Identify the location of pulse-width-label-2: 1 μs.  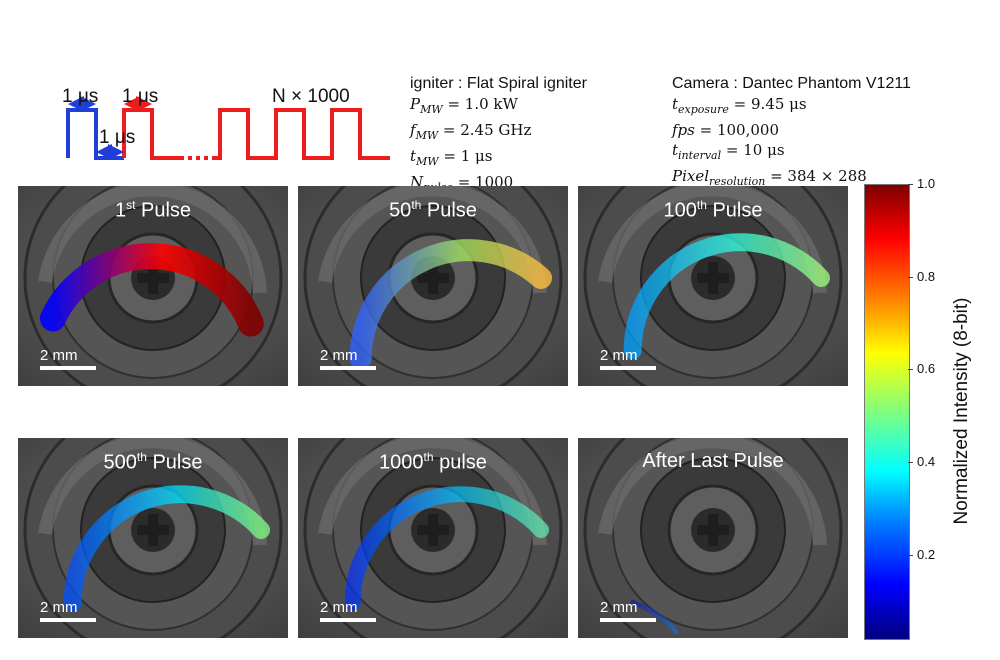
(140, 96).